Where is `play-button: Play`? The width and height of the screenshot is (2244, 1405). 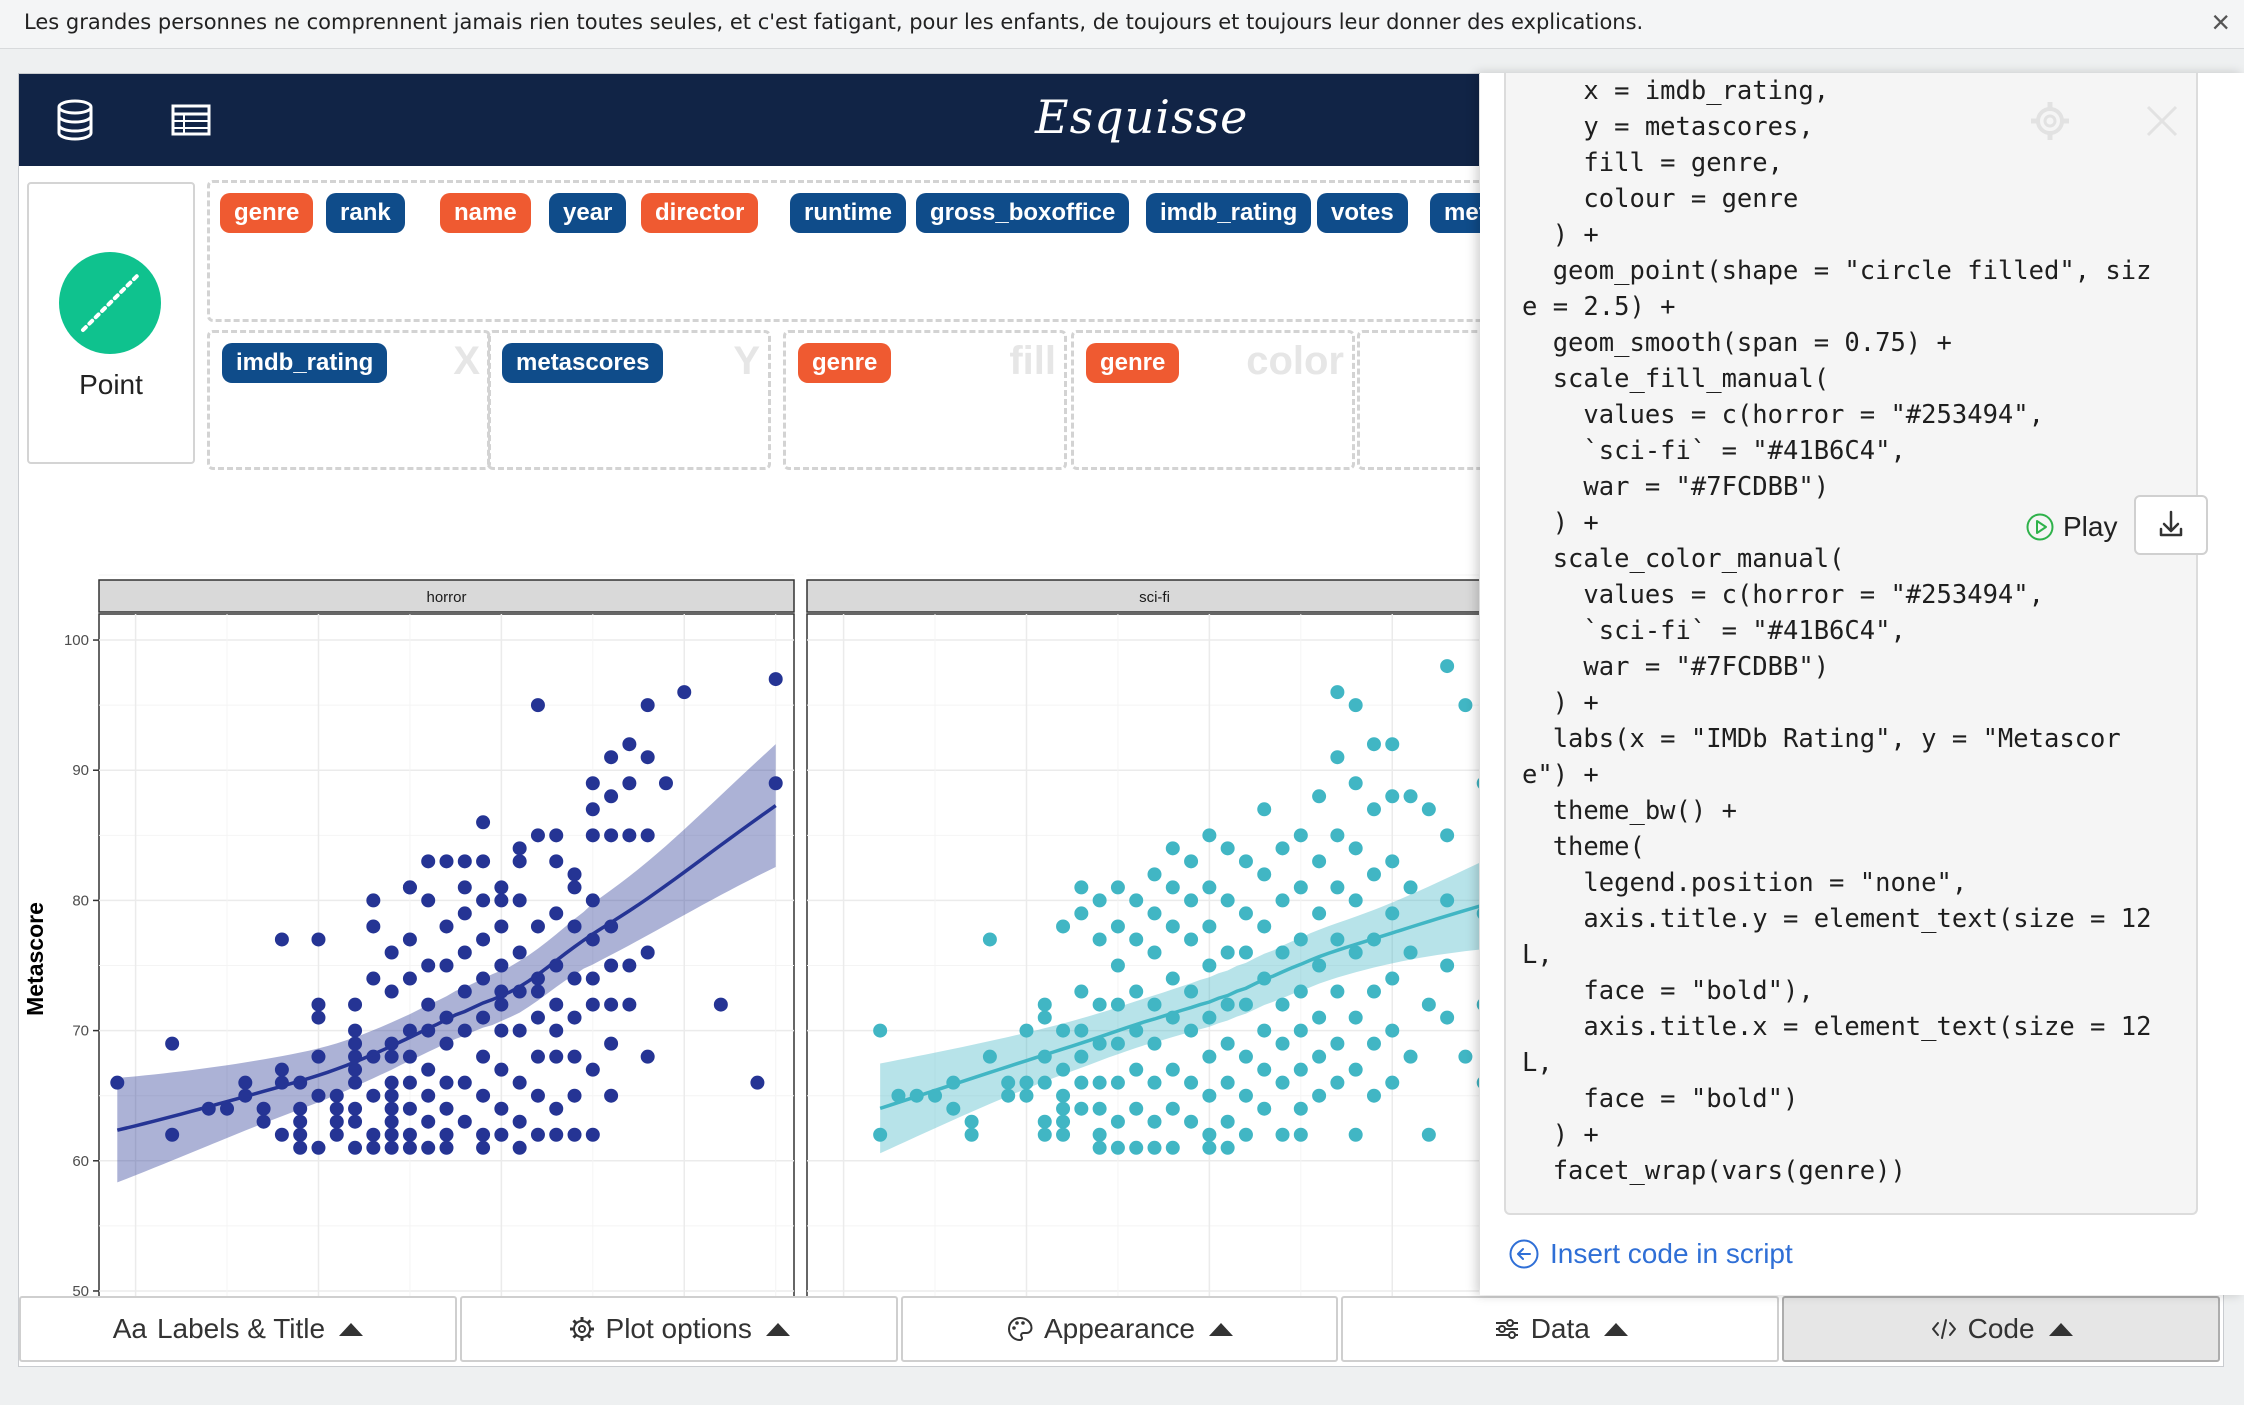 play-button: Play is located at coordinates (2071, 527).